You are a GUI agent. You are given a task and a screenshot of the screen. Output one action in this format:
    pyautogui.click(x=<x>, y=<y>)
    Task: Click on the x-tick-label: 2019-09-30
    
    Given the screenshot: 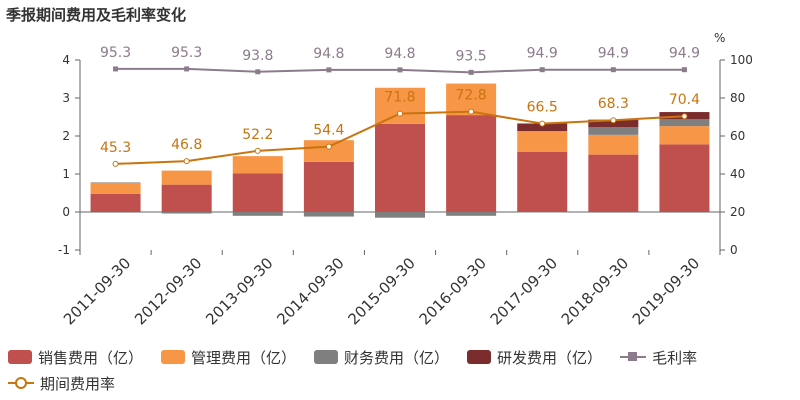 What is the action you would take?
    pyautogui.click(x=666, y=291)
    